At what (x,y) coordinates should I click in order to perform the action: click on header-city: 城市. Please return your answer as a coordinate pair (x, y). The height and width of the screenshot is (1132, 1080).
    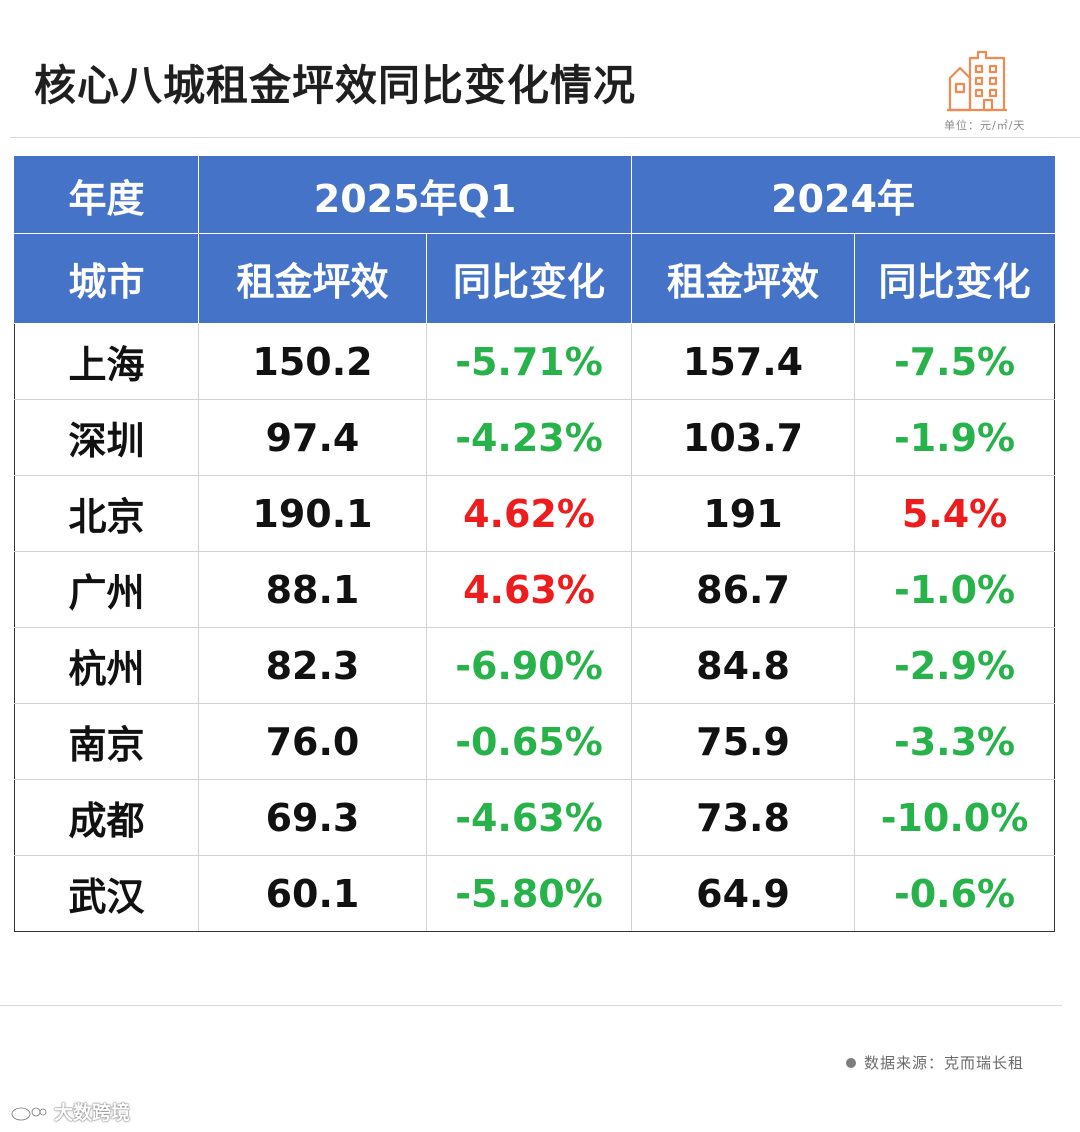
    Looking at the image, I should click on (106, 278).